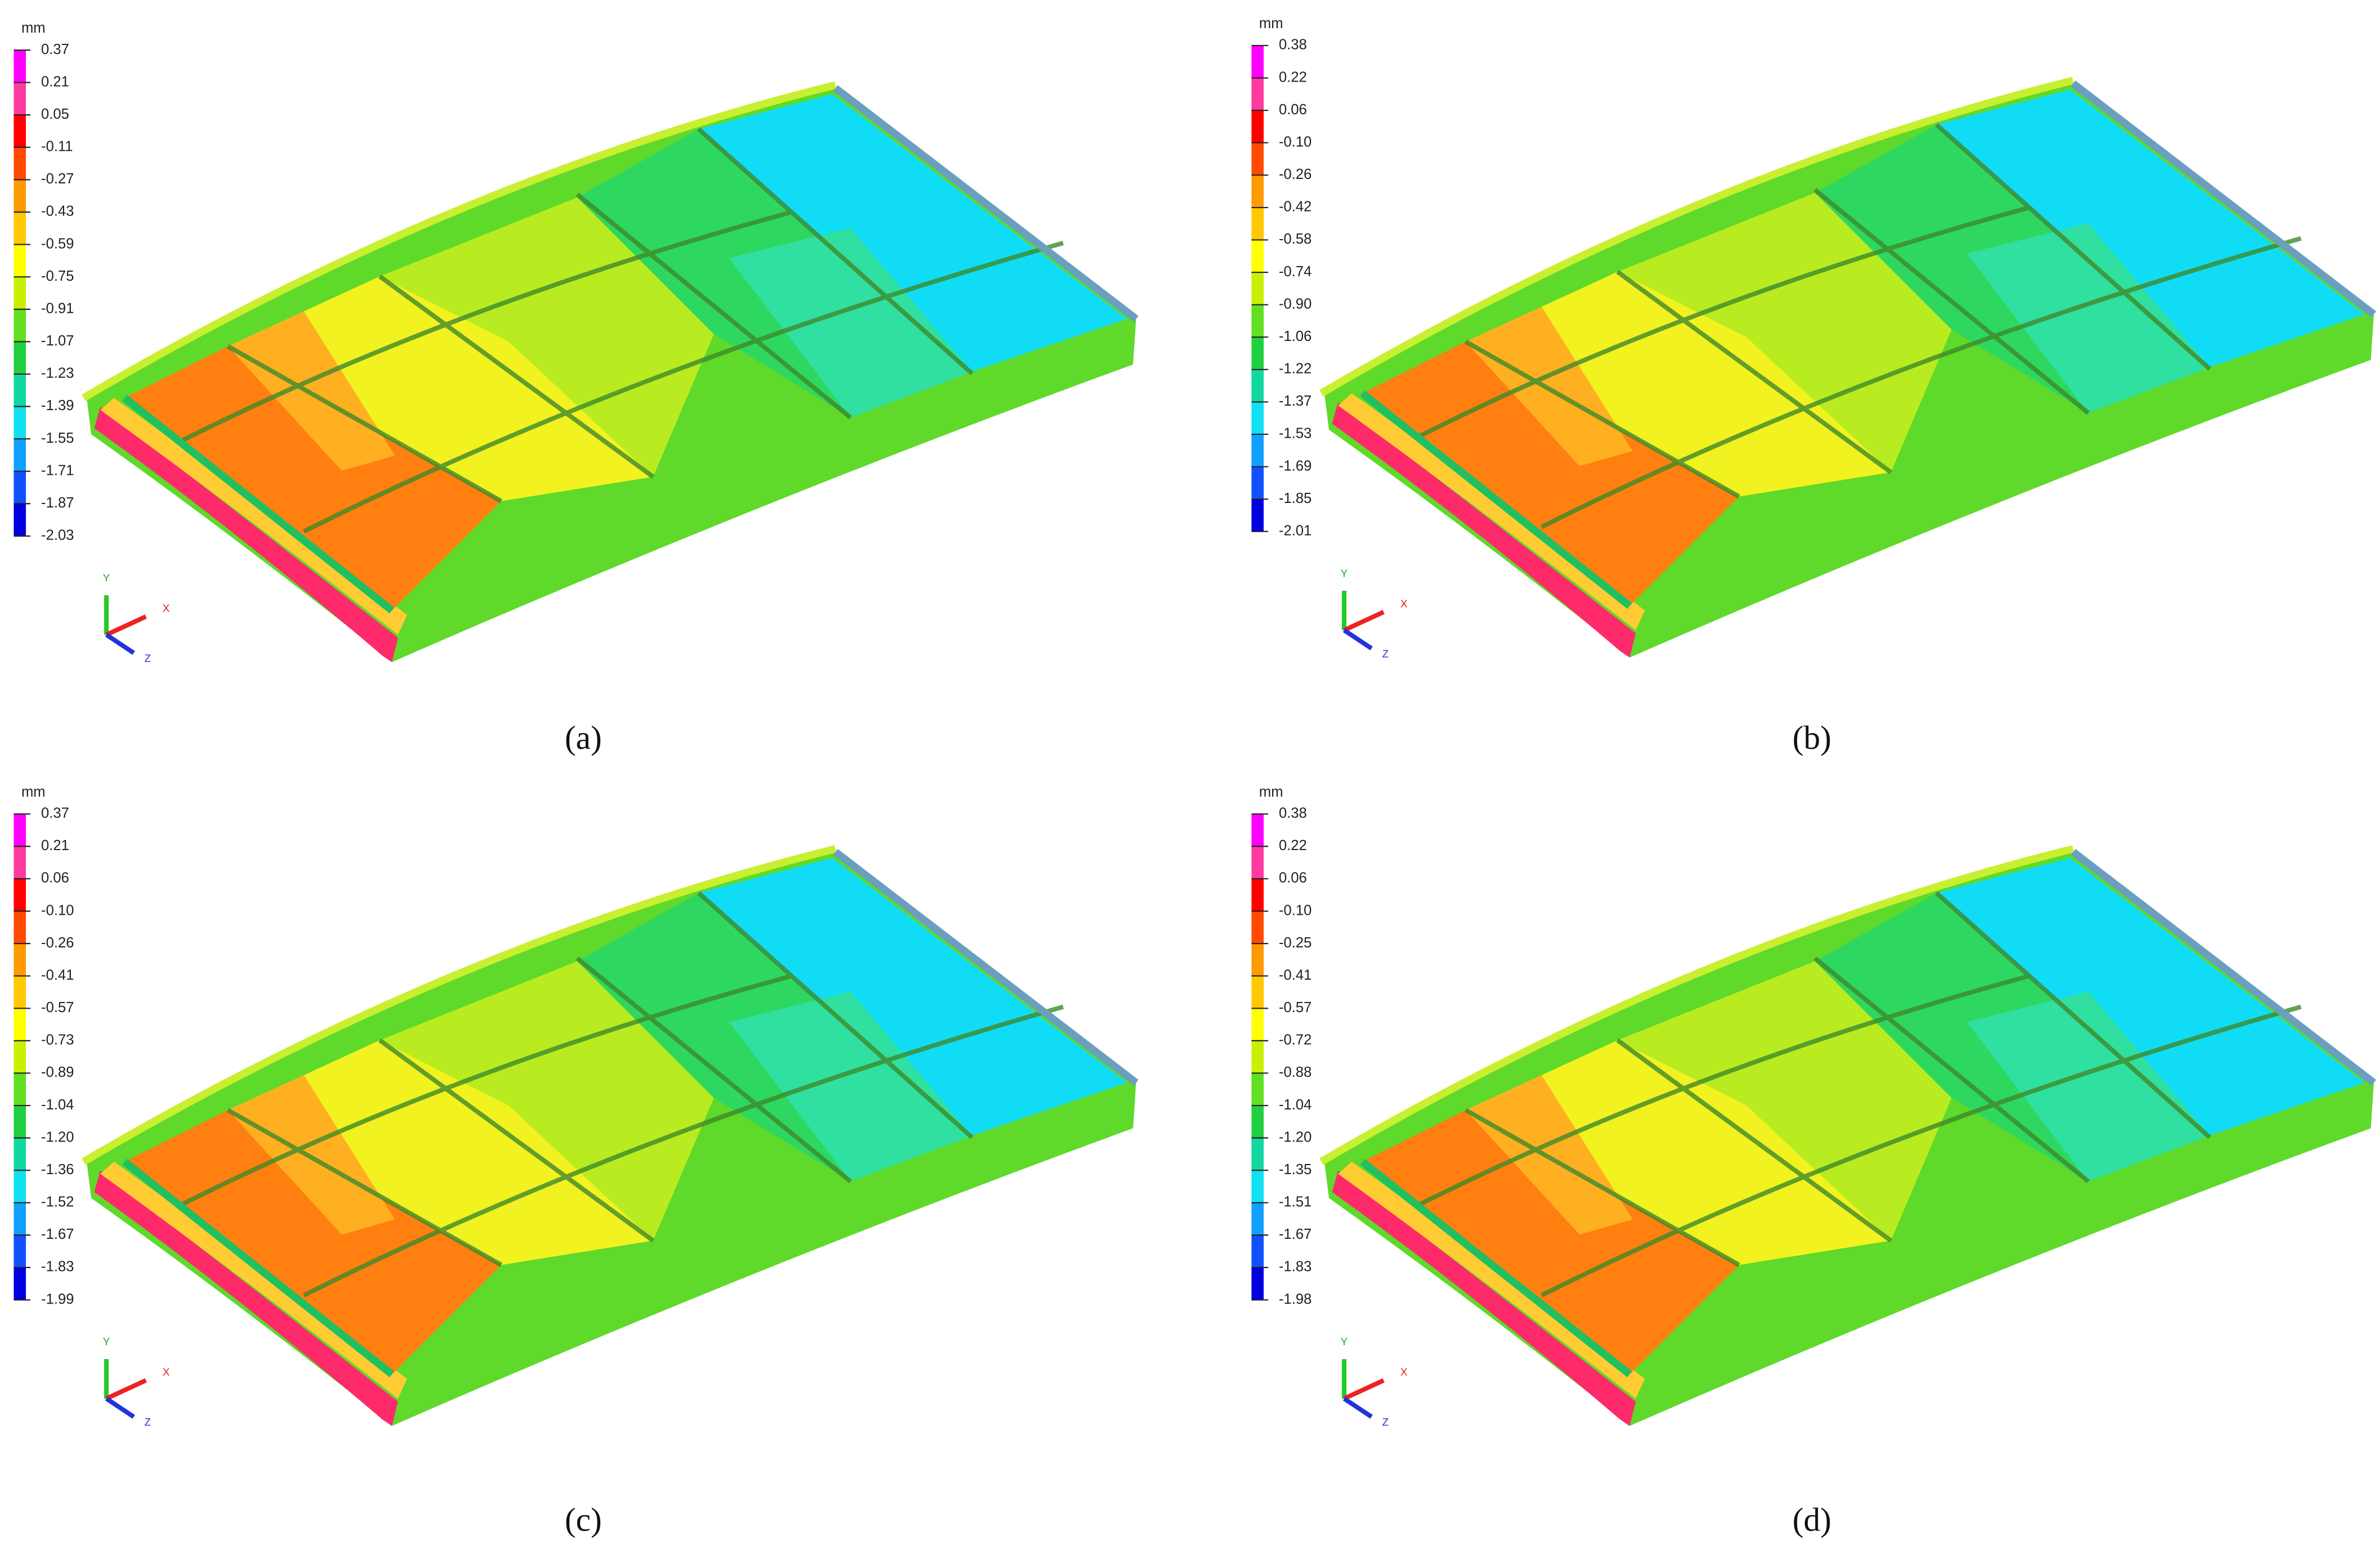 The height and width of the screenshot is (1555, 2380). Describe the element at coordinates (1295, 530) in the screenshot. I see `legend-label: -2.01` at that location.